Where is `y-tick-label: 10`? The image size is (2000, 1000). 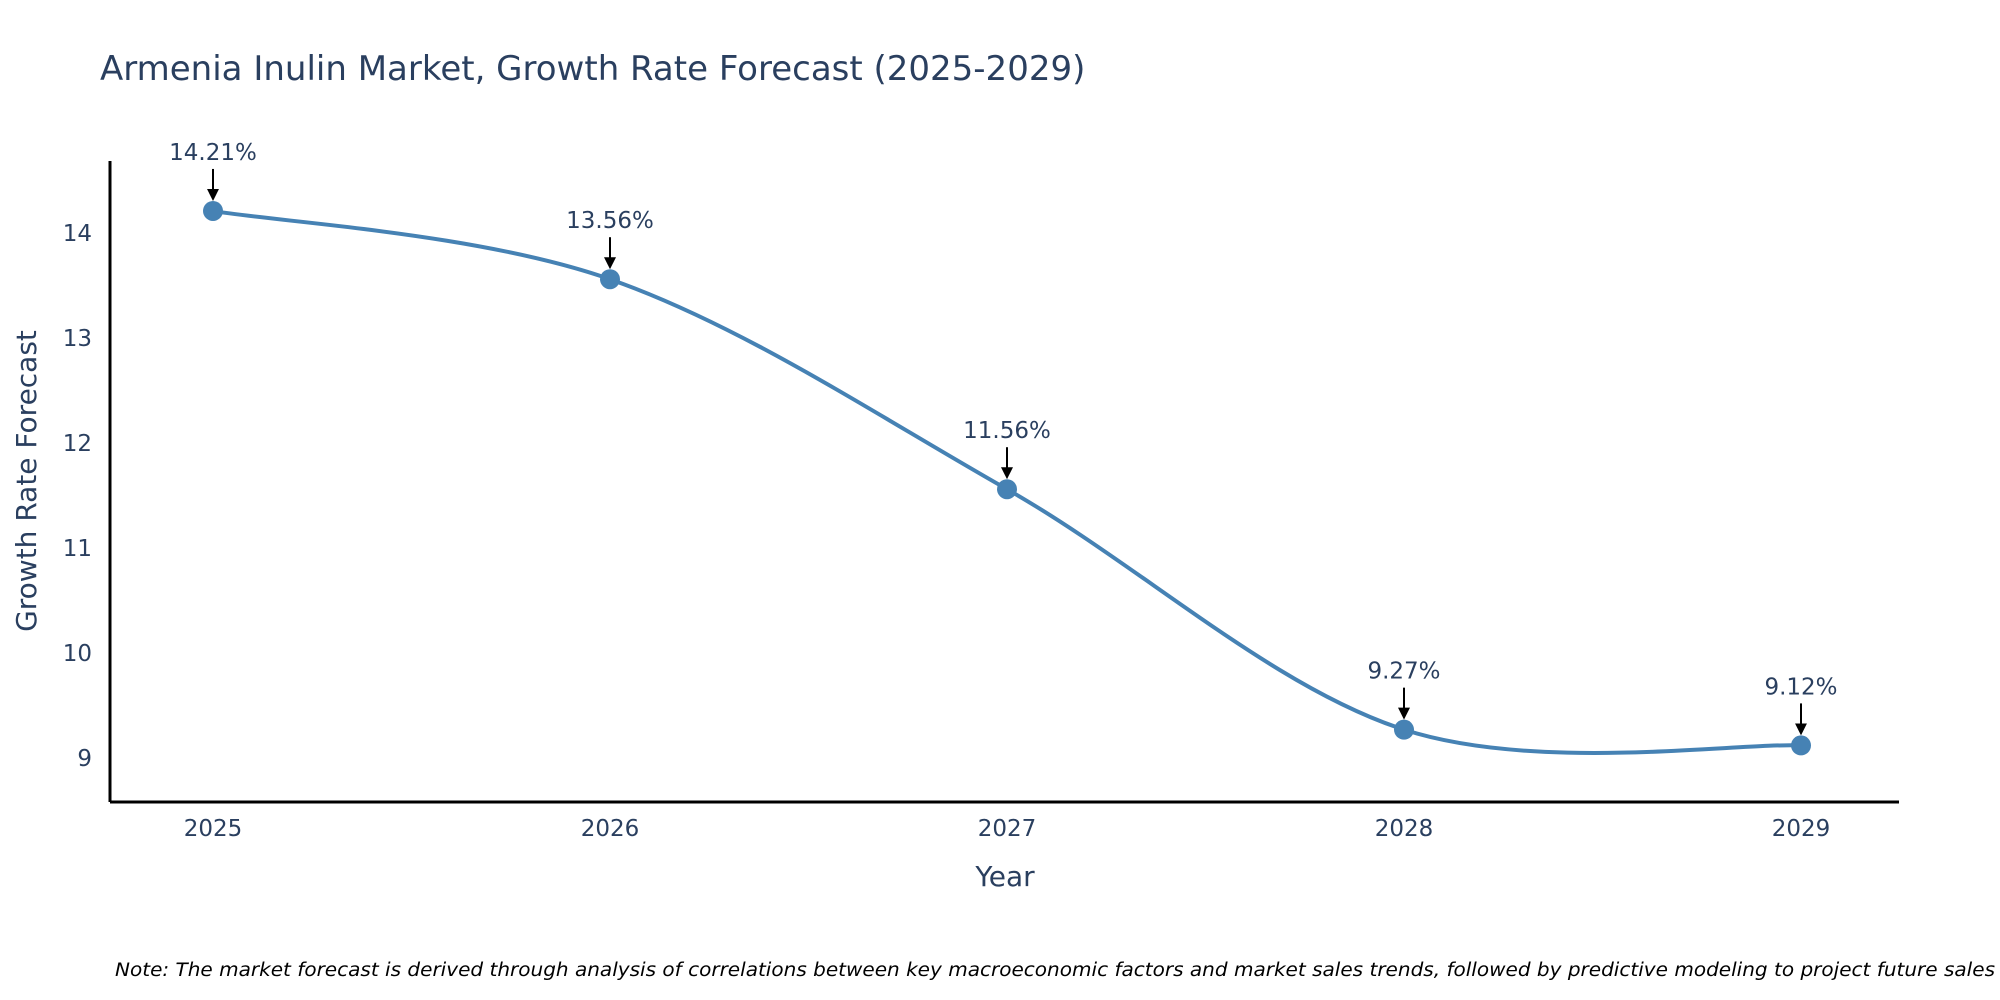
y-tick-label: 10 is located at coordinates (77, 654).